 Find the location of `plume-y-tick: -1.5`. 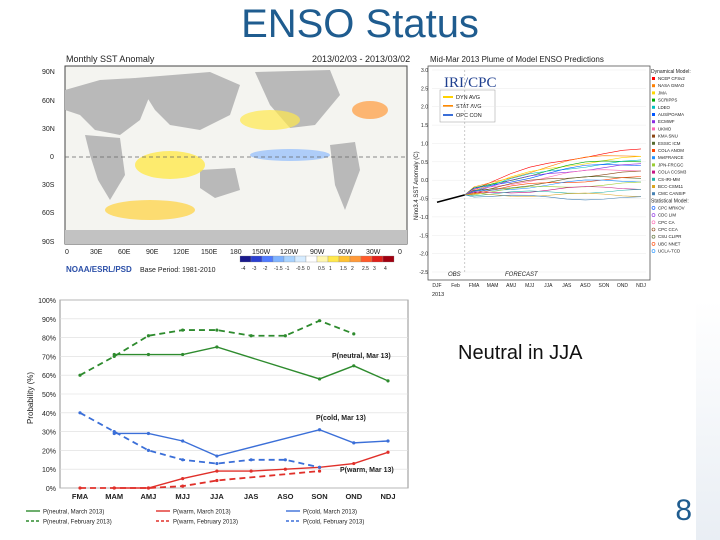

plume-y-tick: -1.5 is located at coordinates (423, 236).